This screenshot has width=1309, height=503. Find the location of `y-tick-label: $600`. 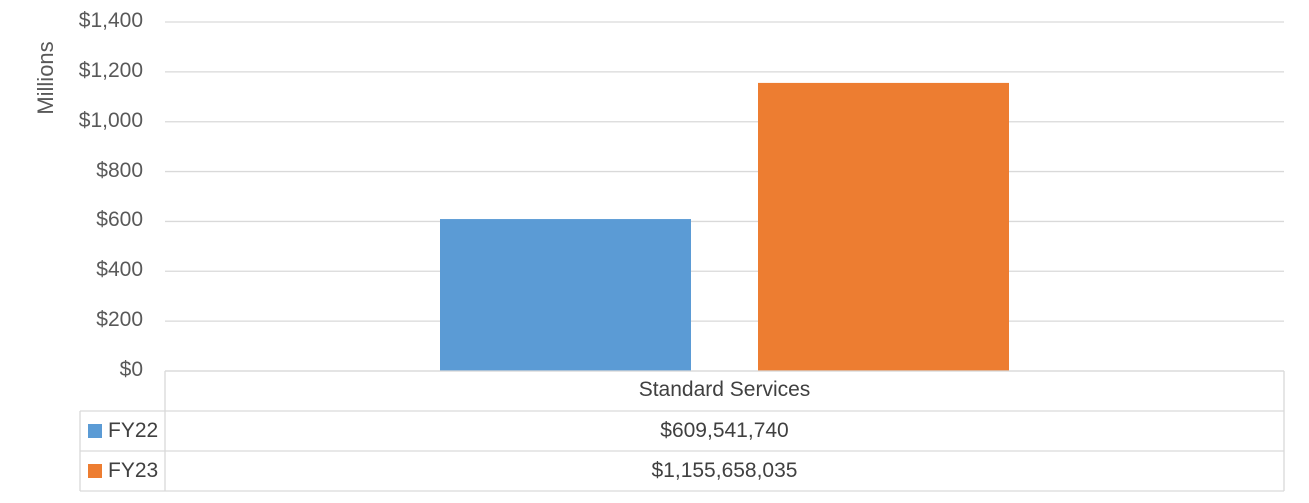

y-tick-label: $600 is located at coordinates (119, 220).